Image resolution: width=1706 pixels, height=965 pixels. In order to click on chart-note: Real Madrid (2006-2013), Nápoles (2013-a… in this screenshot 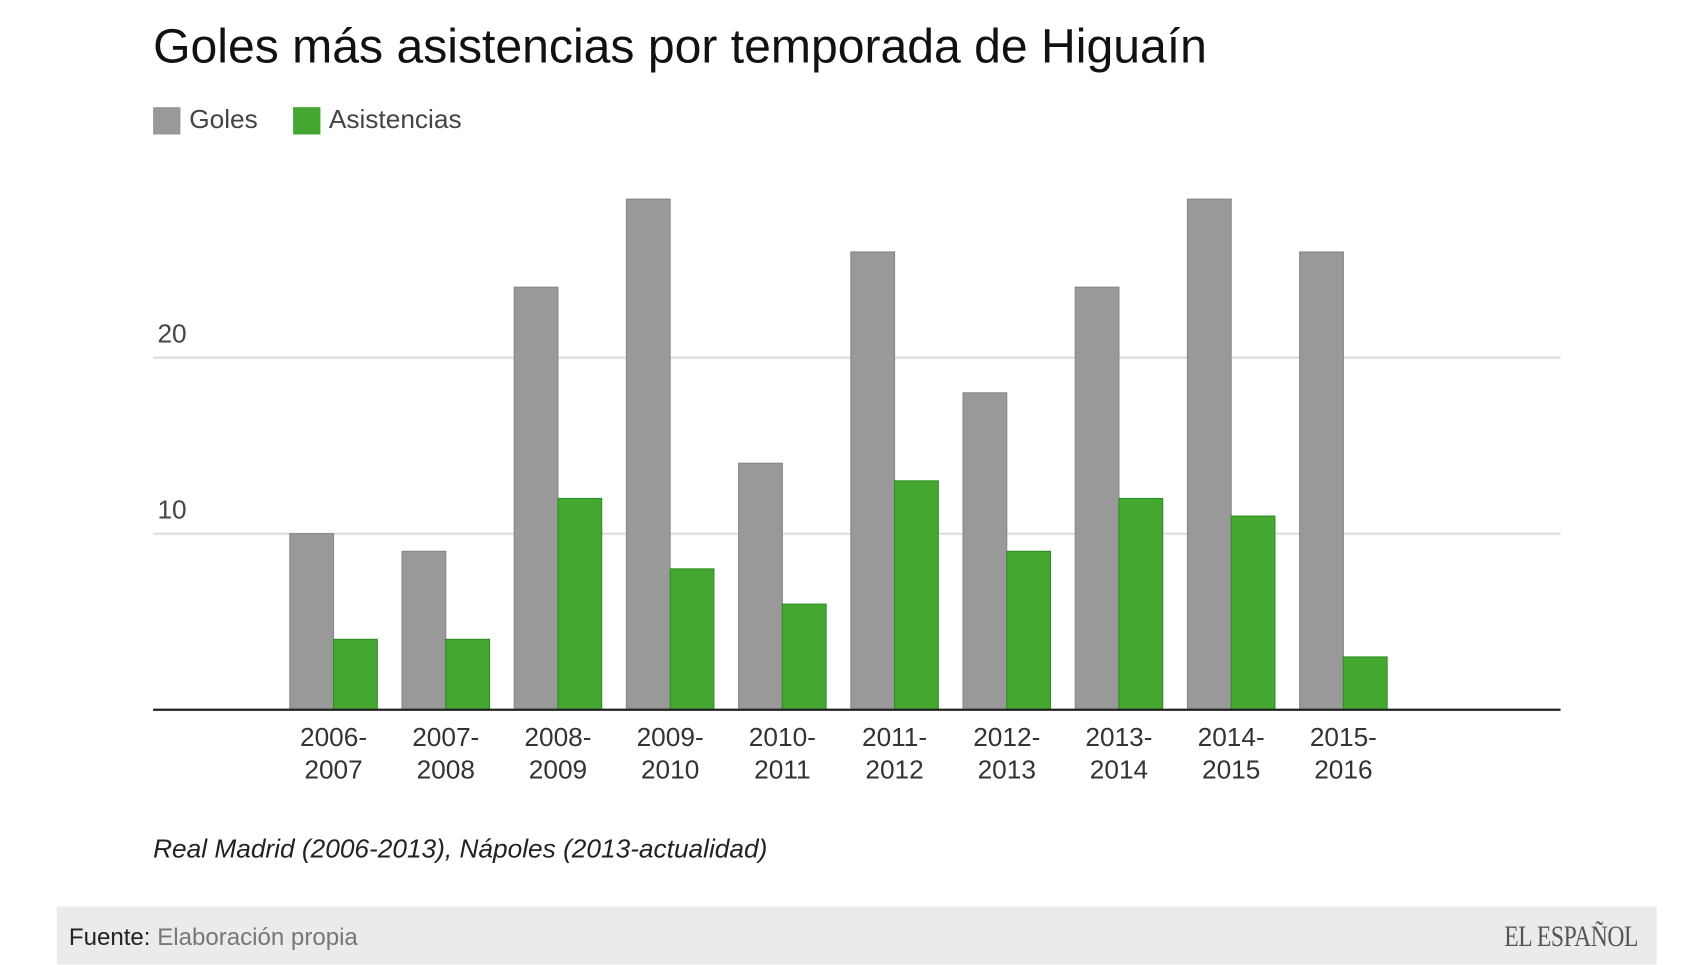, I will do `click(460, 849)`.